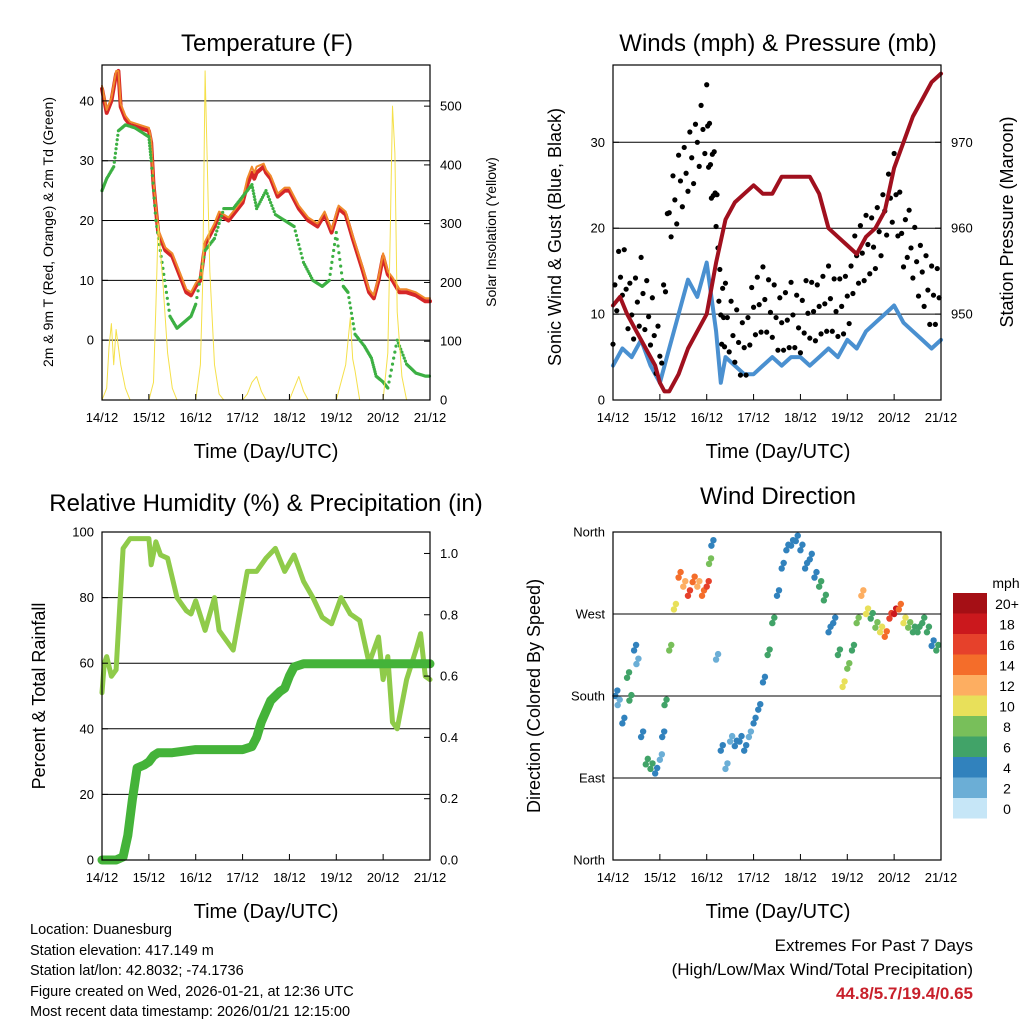 This screenshot has height=1024, width=1024. I want to click on y-tick-label: South, so click(588, 696).